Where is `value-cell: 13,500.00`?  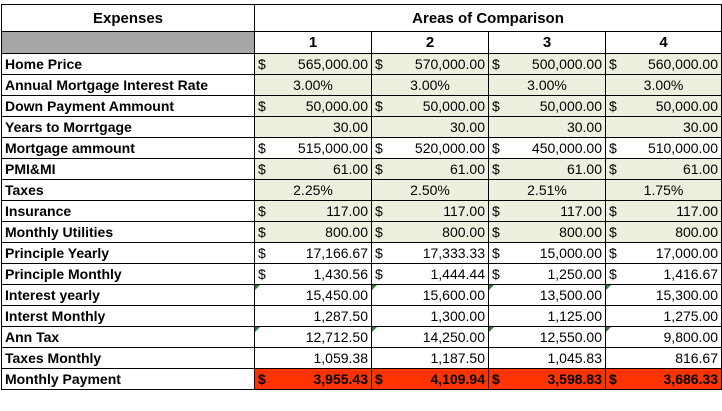
value-cell: 13,500.00 is located at coordinates (547, 295).